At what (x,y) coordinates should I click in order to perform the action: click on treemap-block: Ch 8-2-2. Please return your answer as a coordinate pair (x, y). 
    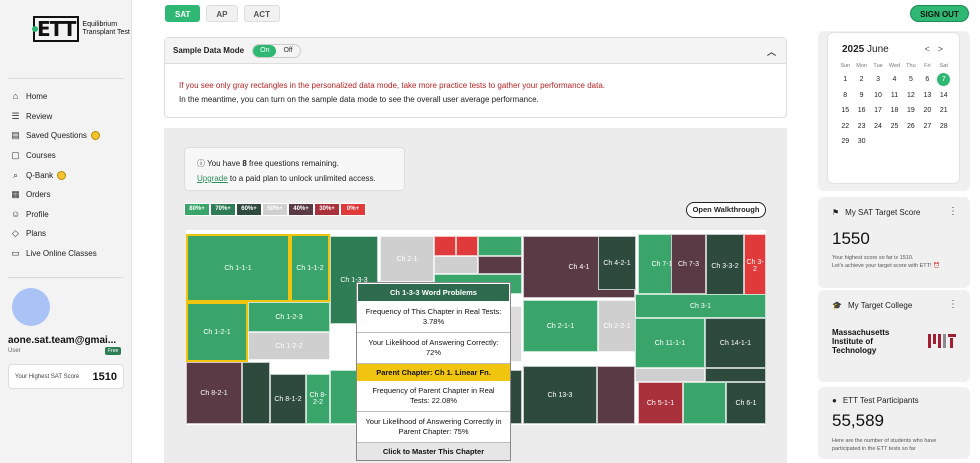
    Looking at the image, I should click on (318, 399).